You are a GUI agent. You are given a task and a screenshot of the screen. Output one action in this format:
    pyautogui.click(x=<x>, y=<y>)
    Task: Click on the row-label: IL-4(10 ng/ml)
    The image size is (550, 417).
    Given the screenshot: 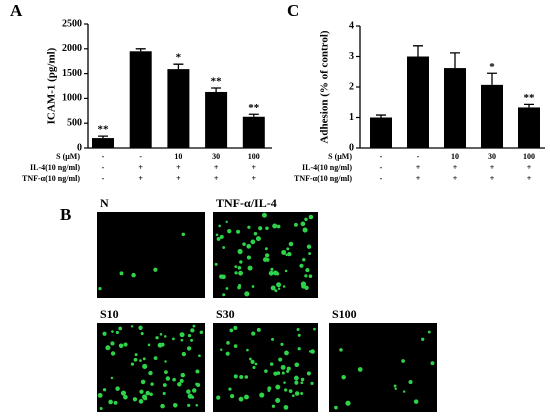 What is the action you would take?
    pyautogui.click(x=55, y=167)
    